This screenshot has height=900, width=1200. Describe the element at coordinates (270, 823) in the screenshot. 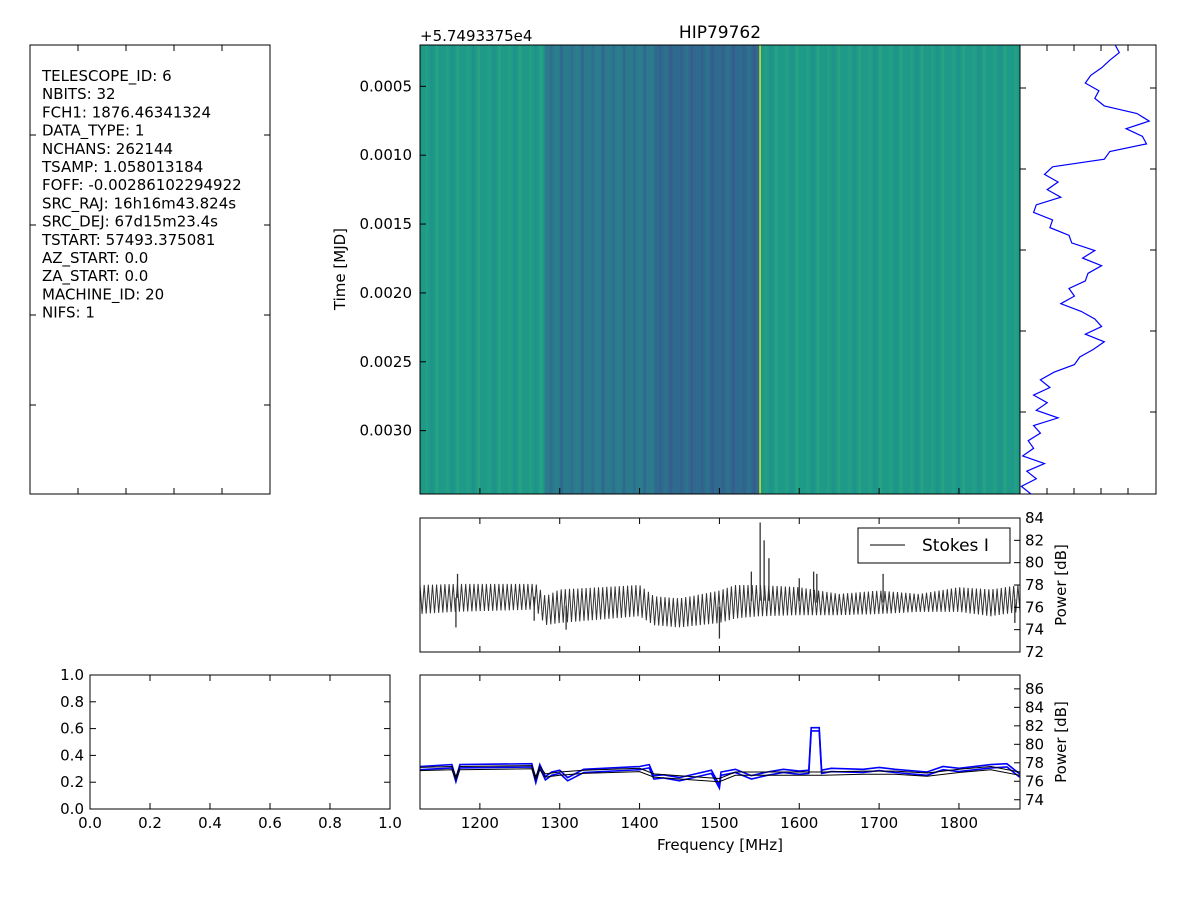

I see `empty-axes-x-tick-label: 0.6` at that location.